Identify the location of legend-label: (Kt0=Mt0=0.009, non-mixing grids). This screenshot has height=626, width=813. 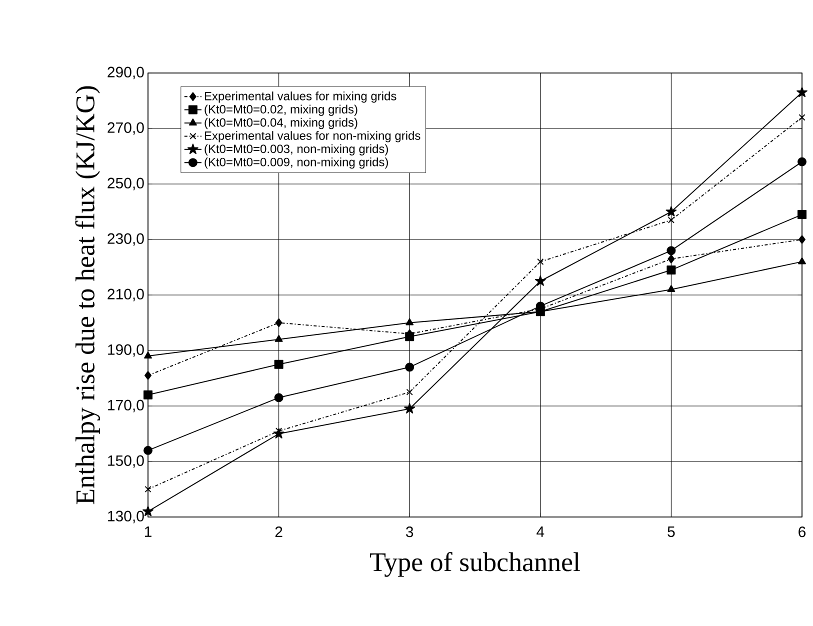
(296, 163).